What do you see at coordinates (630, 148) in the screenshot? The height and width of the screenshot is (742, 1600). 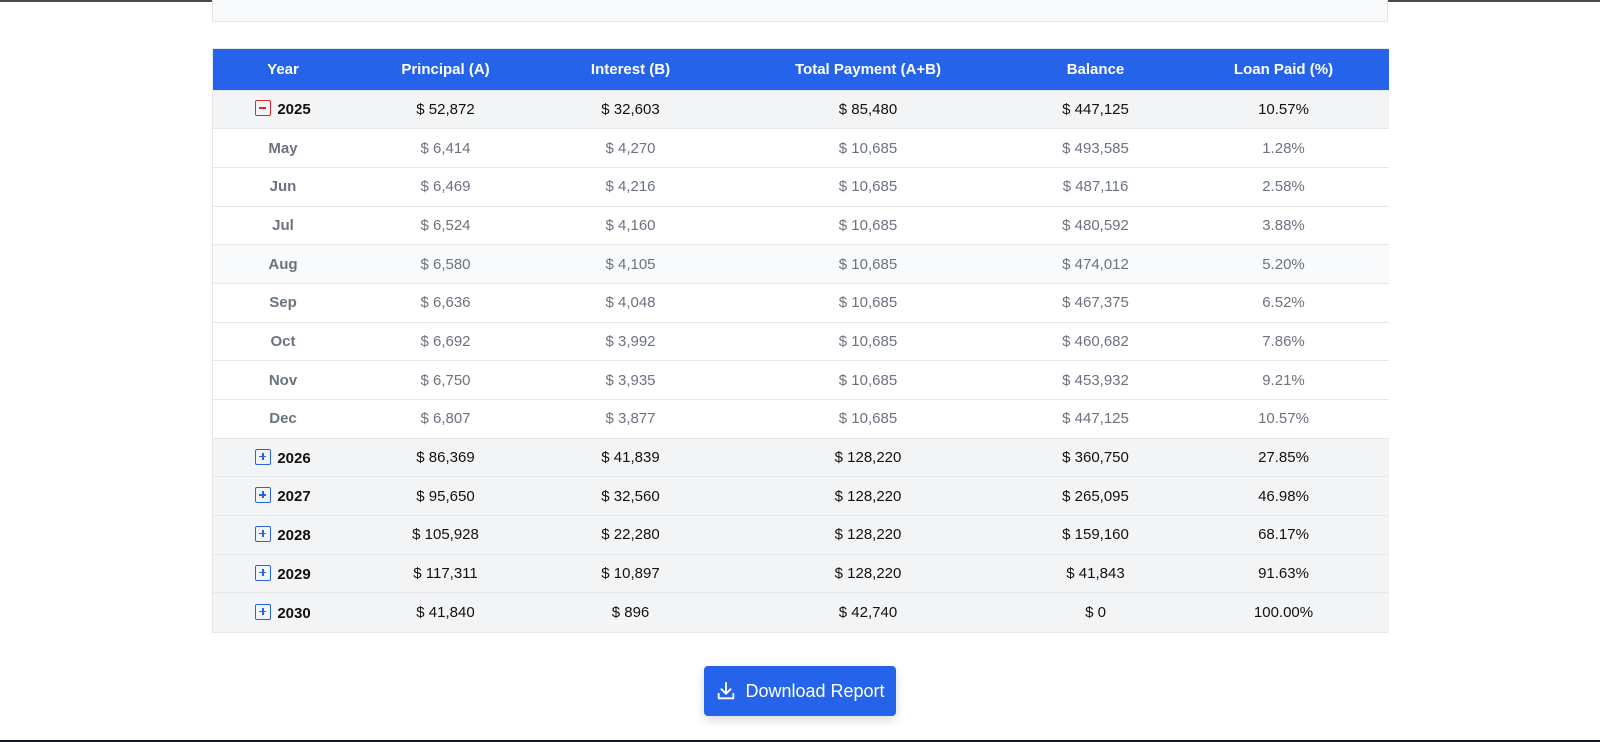 I see `interest-cell: $ 4,270` at bounding box center [630, 148].